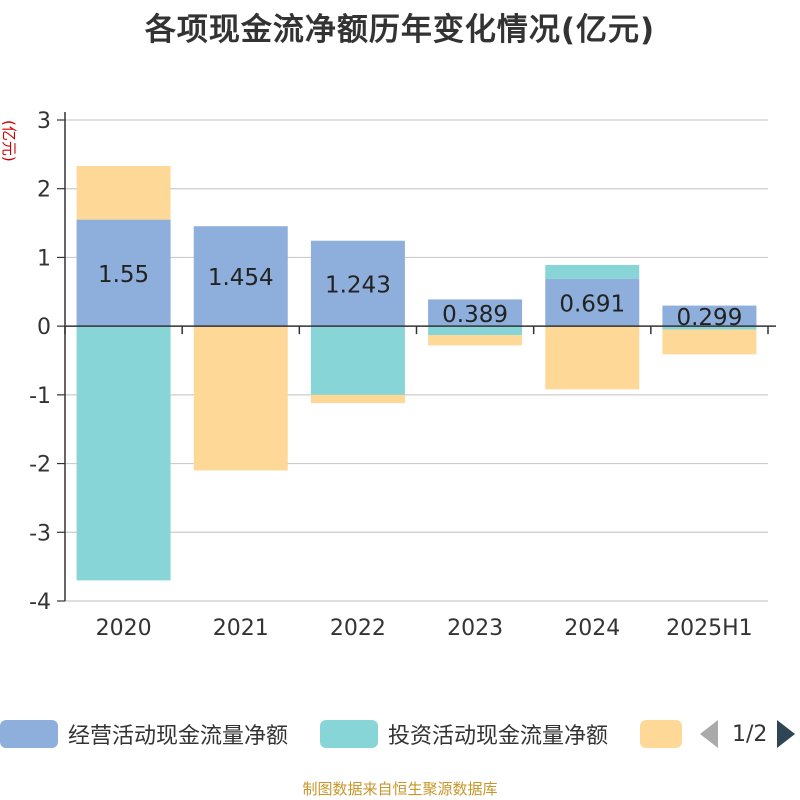  I want to click on bar-segment-s2-2021, so click(240, 398).